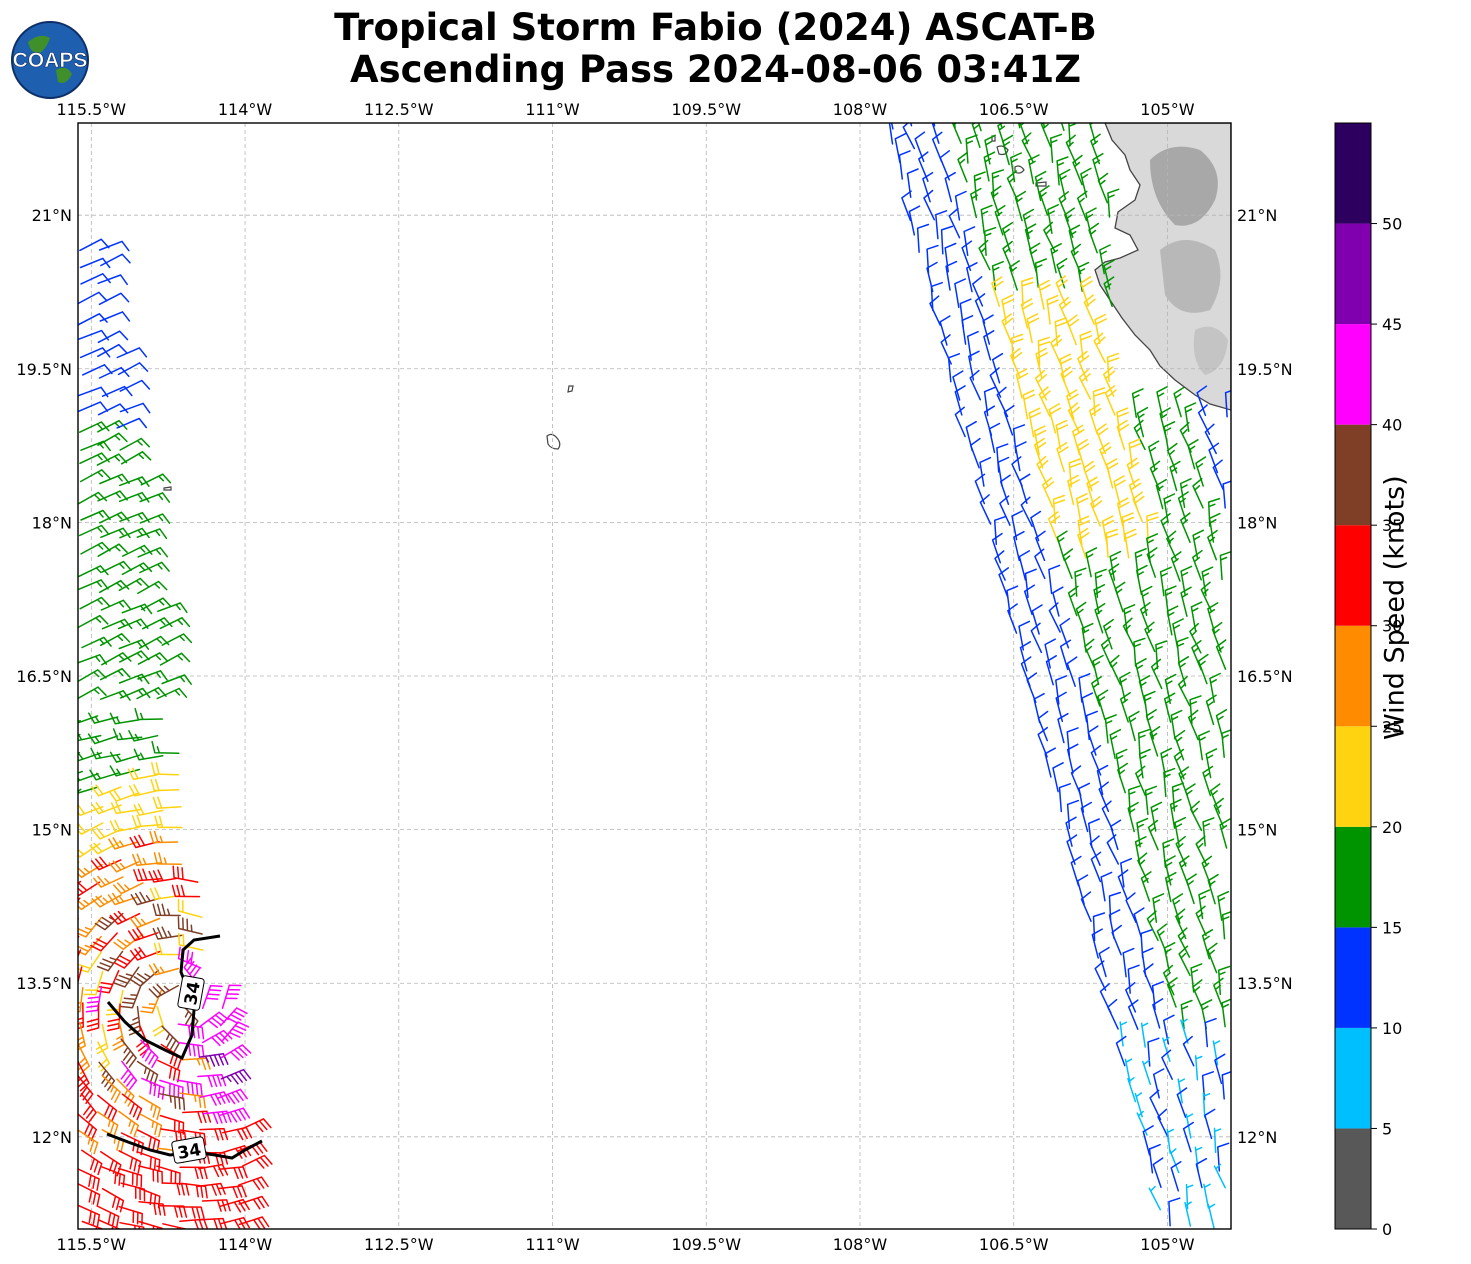 The width and height of the screenshot is (1471, 1264). What do you see at coordinates (706, 1244) in the screenshot?
I see `lon-tick-bottom-4: 109.5°W` at bounding box center [706, 1244].